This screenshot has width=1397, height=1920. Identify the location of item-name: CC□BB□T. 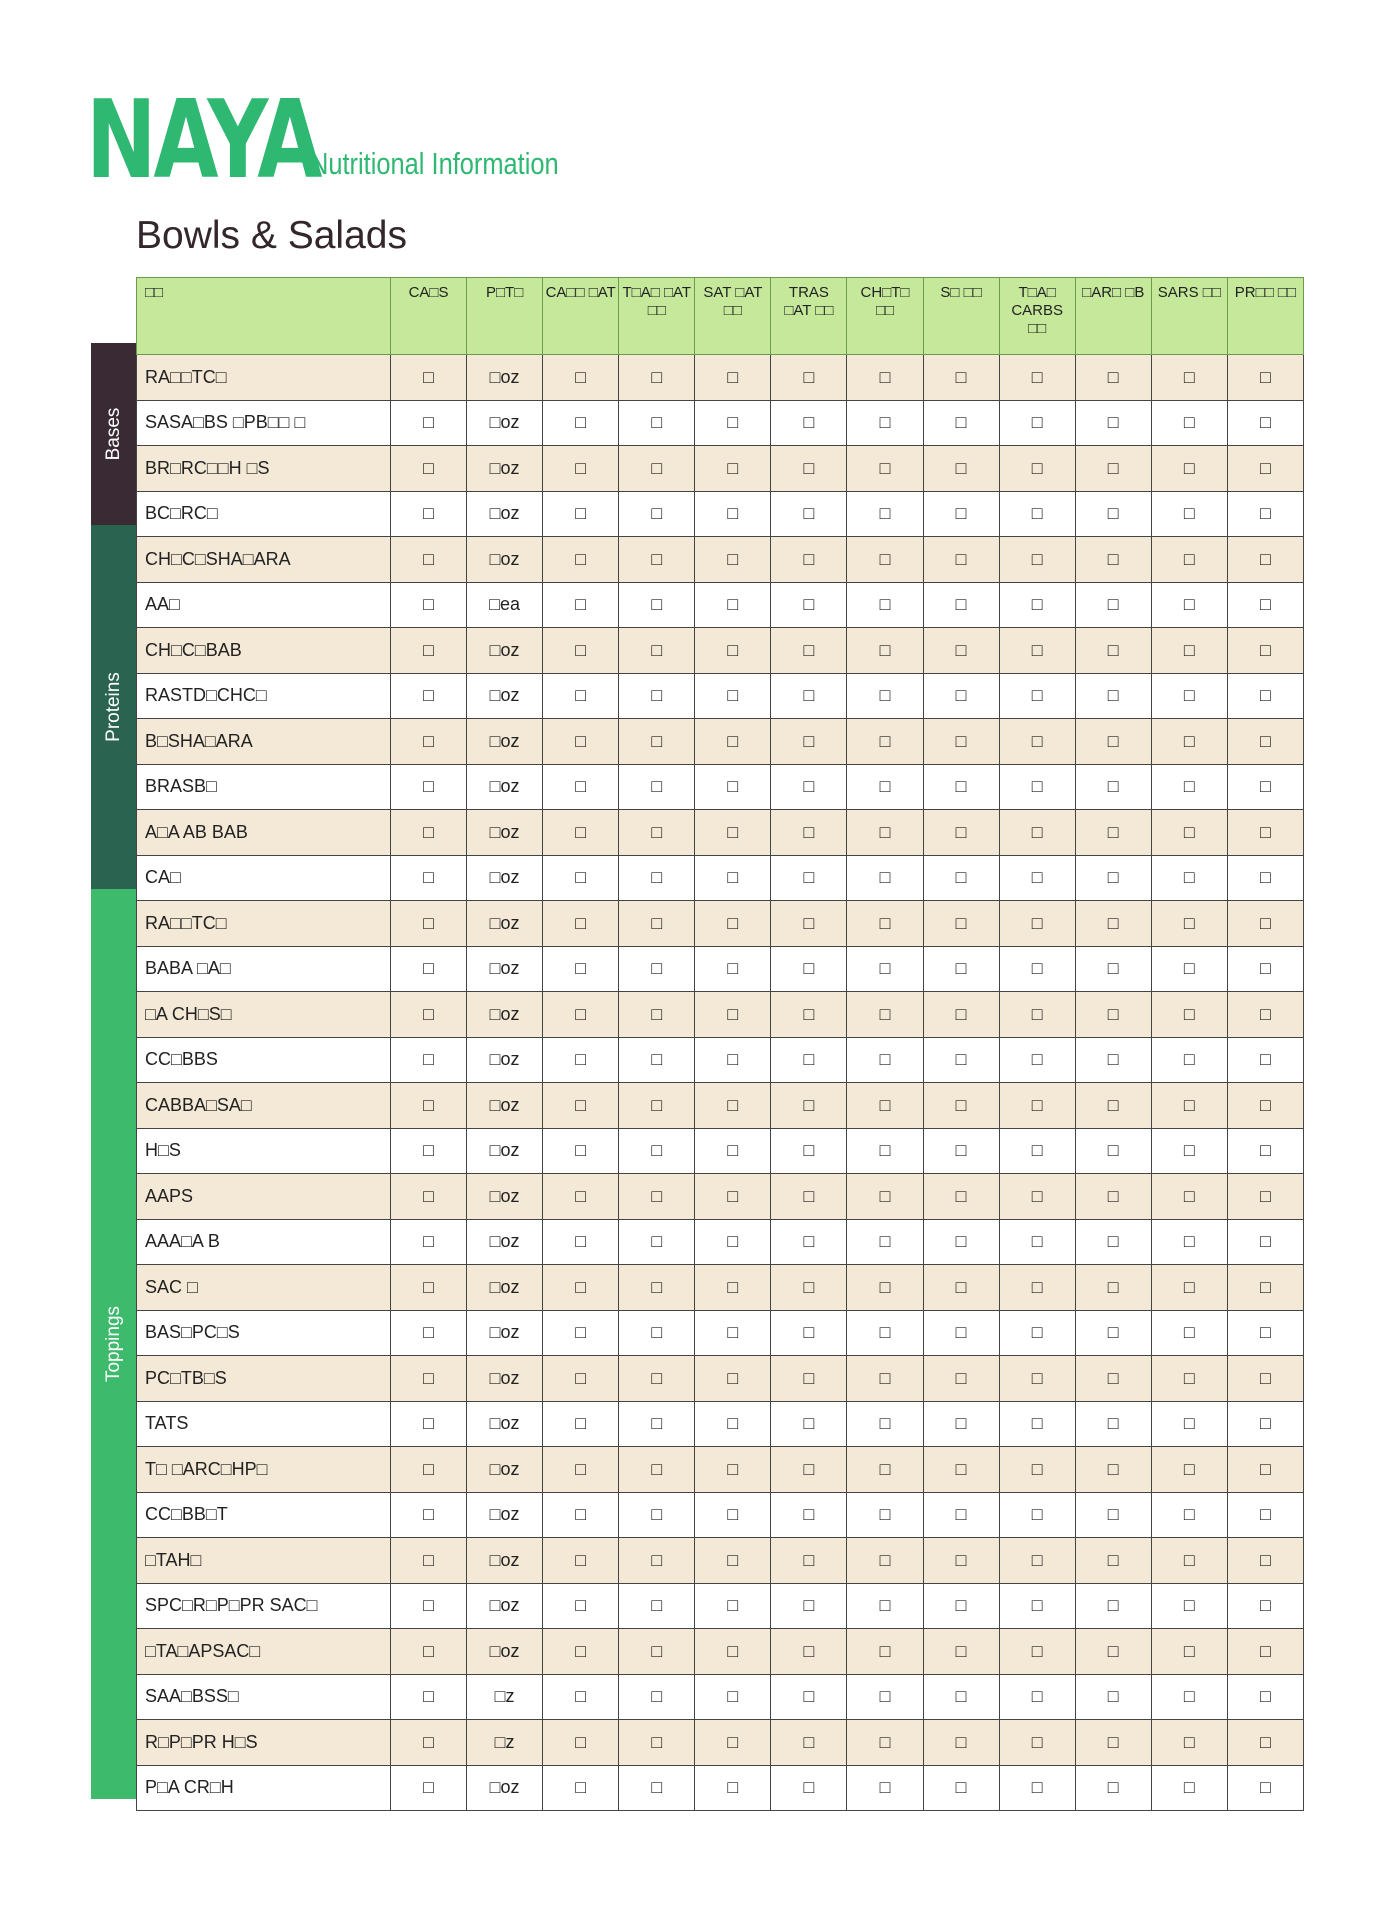
(263, 1514).